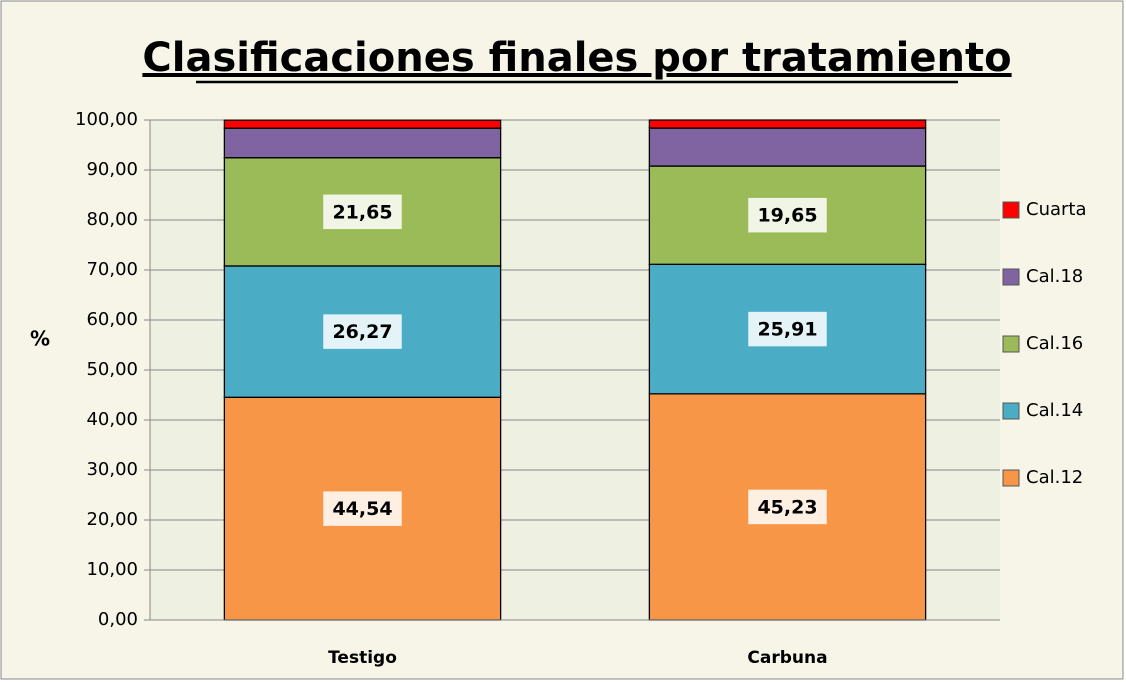  I want to click on y-tick-label: 70,00, so click(112, 269).